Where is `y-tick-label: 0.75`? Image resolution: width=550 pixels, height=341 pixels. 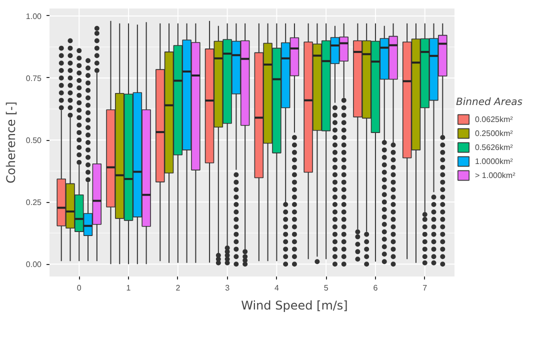 y-tick-label: 0.75 is located at coordinates (34, 78).